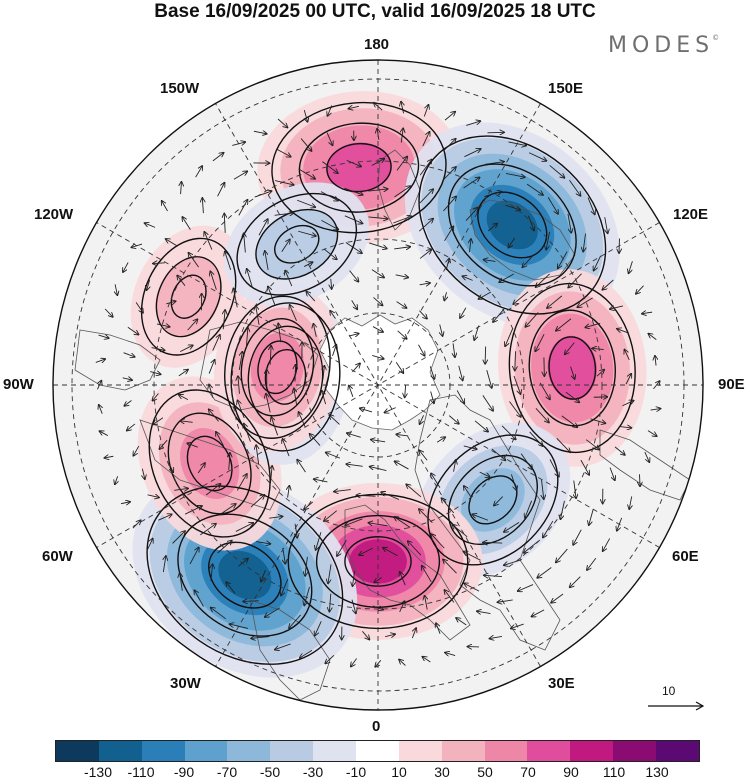 The image size is (750, 783). What do you see at coordinates (691, 214) in the screenshot?
I see `lon-label-120e: 120E` at bounding box center [691, 214].